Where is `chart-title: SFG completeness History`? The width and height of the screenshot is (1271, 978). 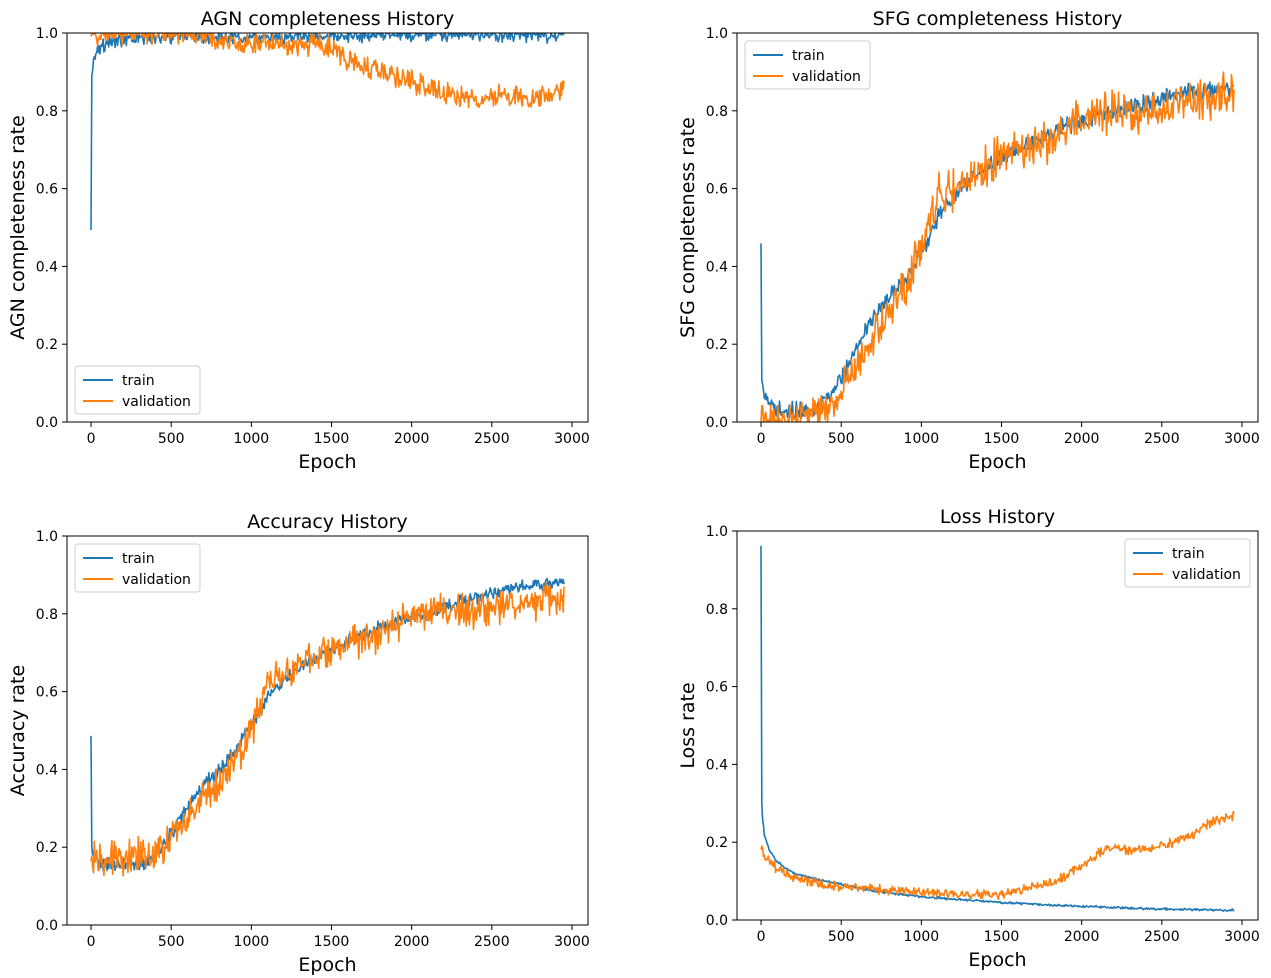
chart-title: SFG completeness History is located at coordinates (998, 19).